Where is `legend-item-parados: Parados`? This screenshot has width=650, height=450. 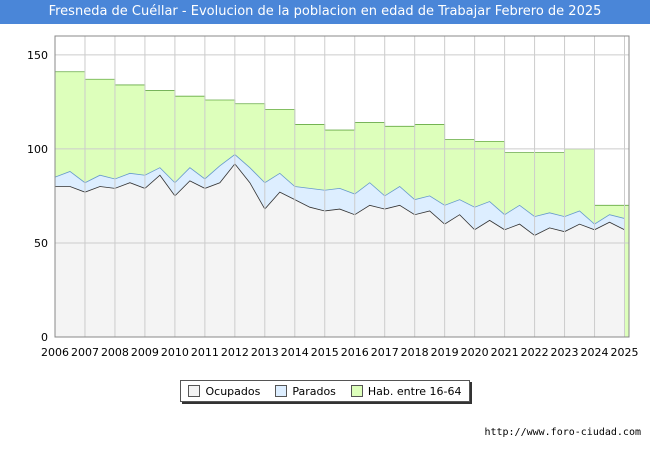 legend-item-parados: Parados is located at coordinates (305, 391).